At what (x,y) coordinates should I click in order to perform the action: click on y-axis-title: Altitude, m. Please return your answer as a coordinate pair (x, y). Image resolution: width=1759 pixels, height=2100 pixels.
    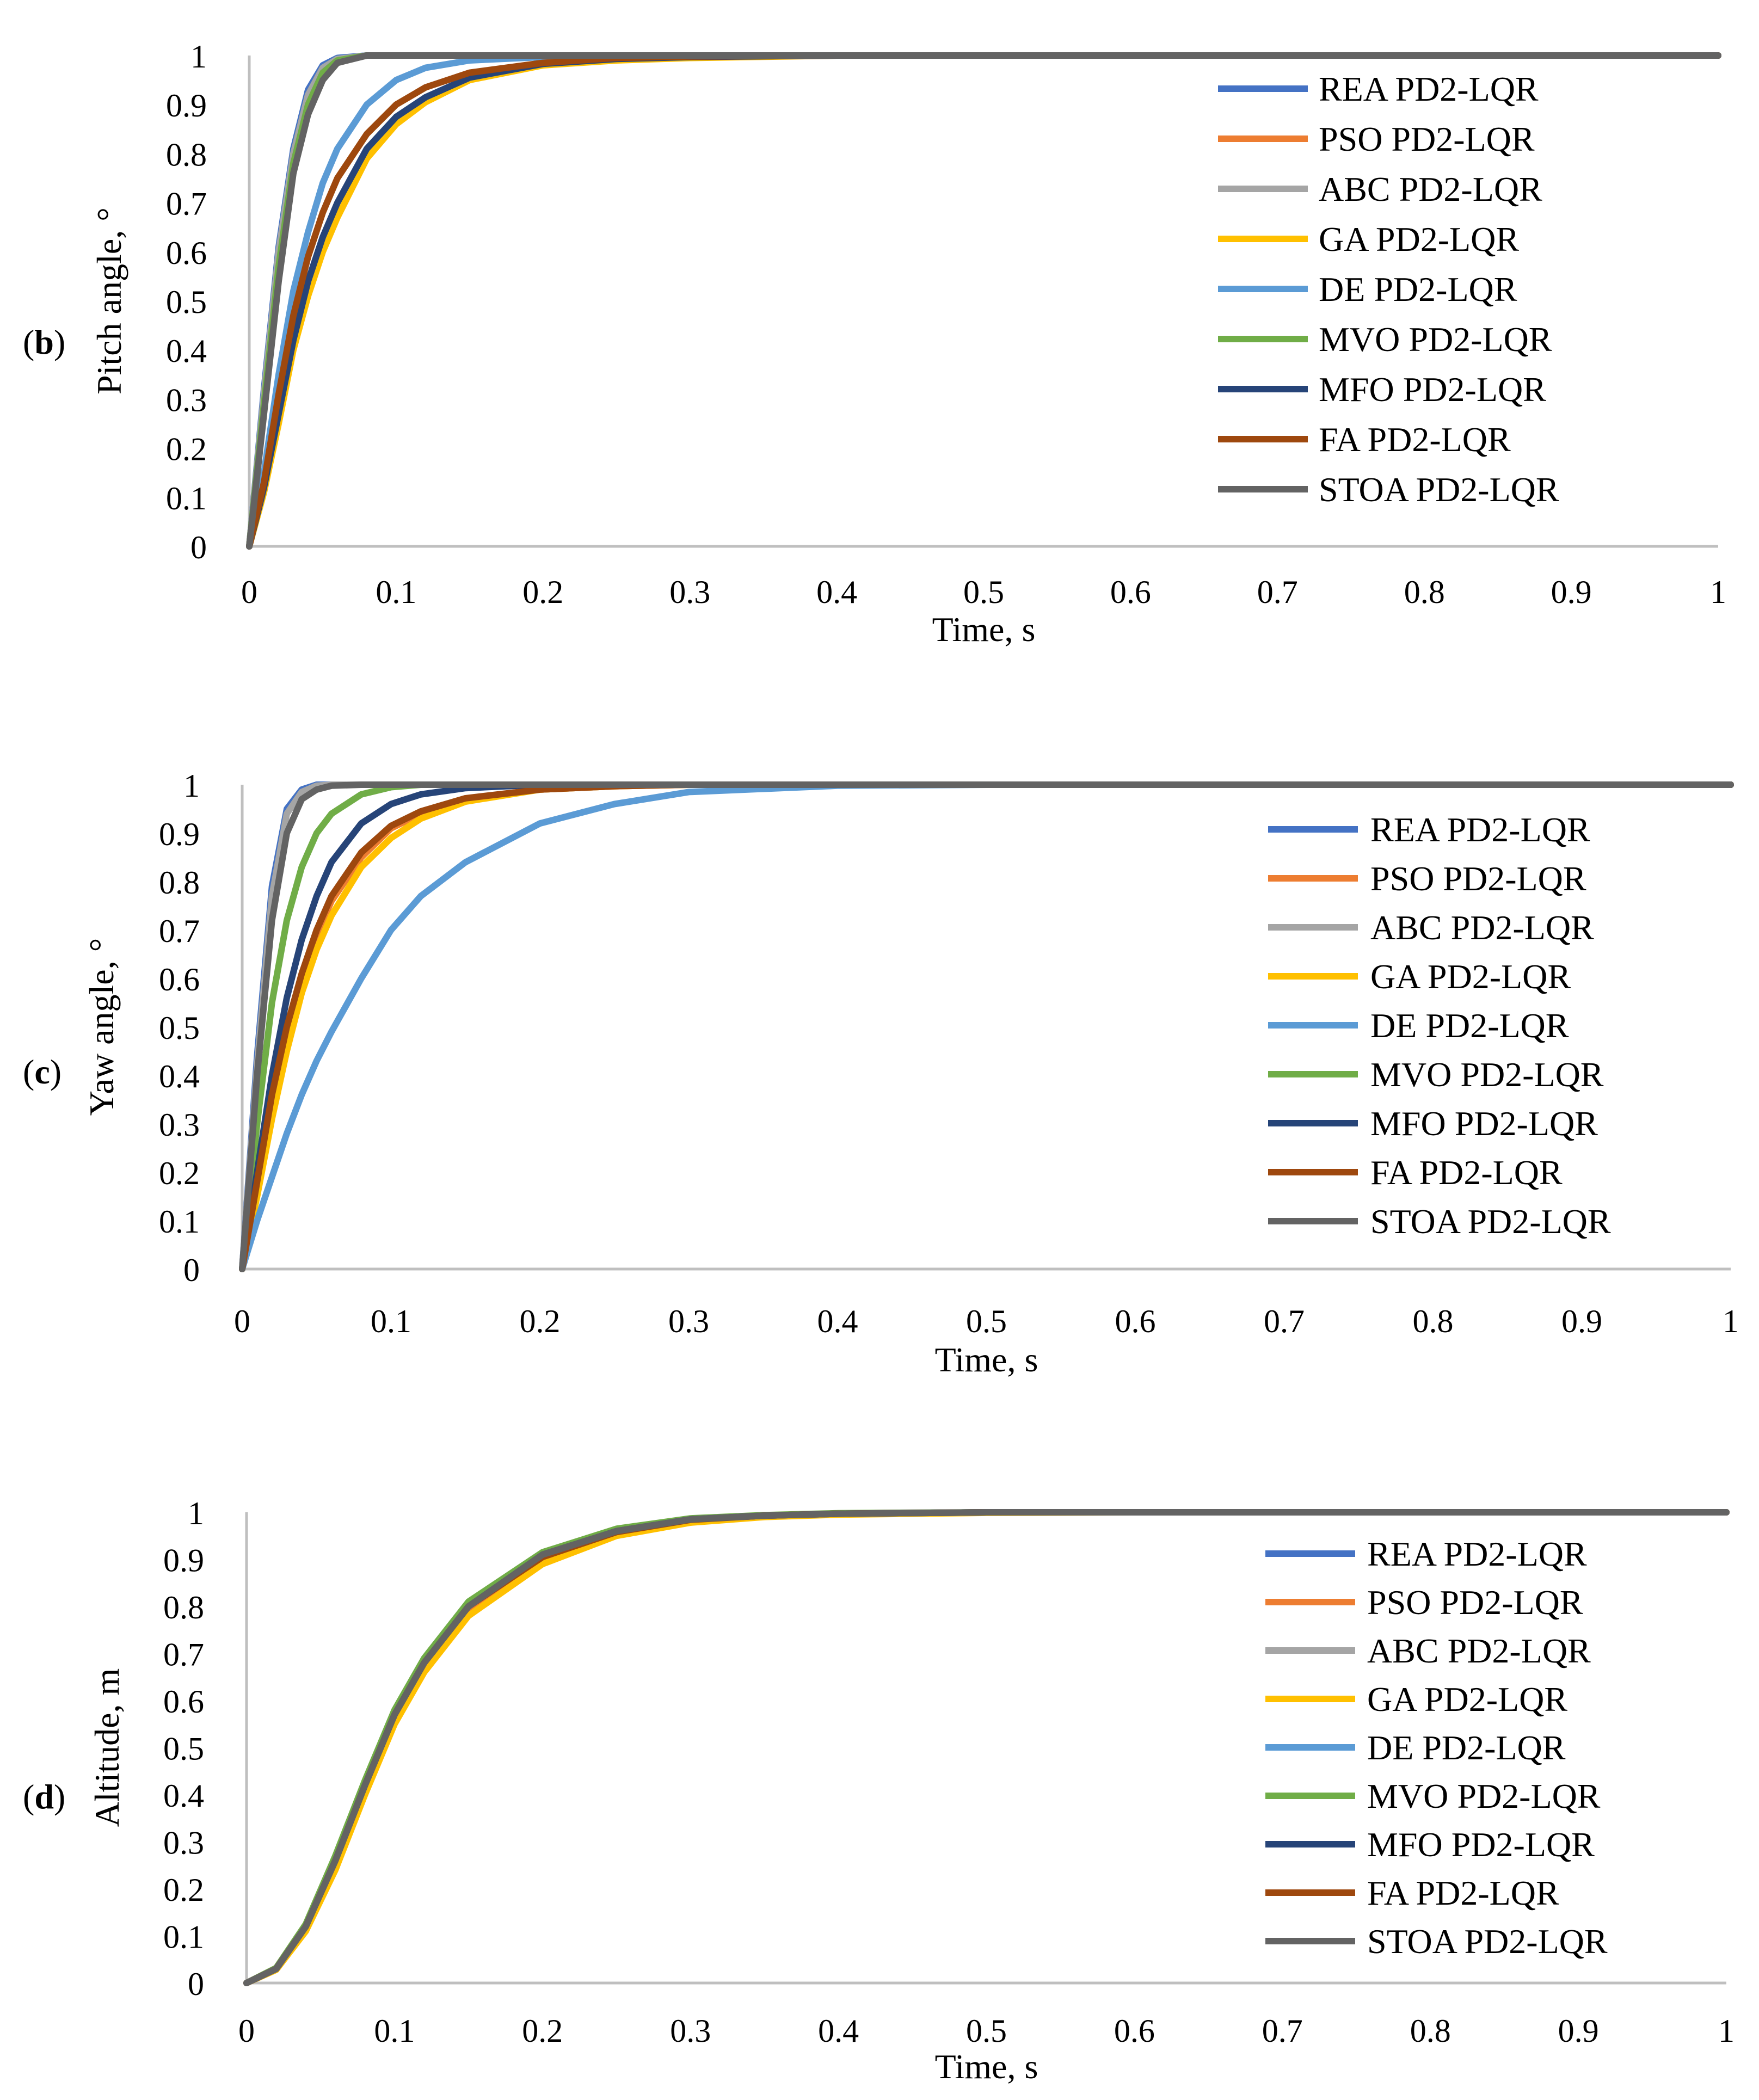
    Looking at the image, I should click on (107, 1748).